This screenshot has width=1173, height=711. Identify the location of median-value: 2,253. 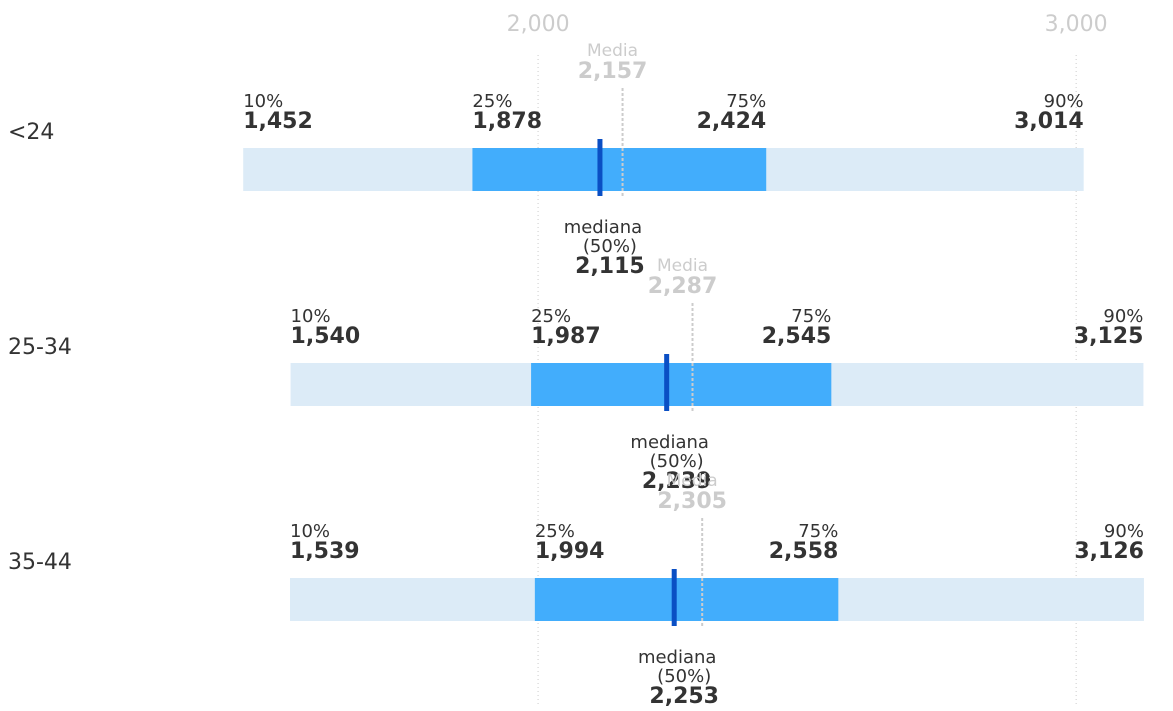
(684, 696).